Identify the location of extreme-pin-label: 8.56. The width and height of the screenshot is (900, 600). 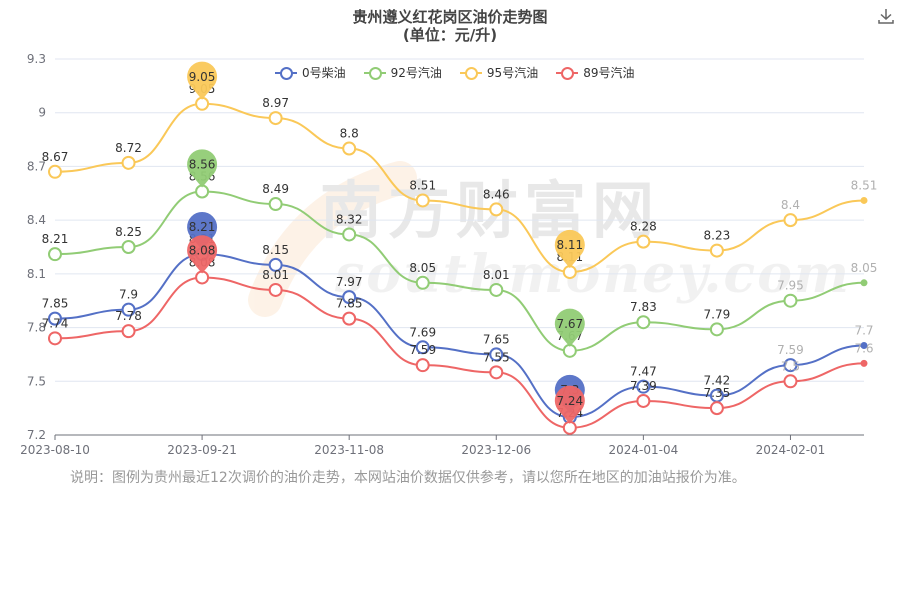
(202, 164).